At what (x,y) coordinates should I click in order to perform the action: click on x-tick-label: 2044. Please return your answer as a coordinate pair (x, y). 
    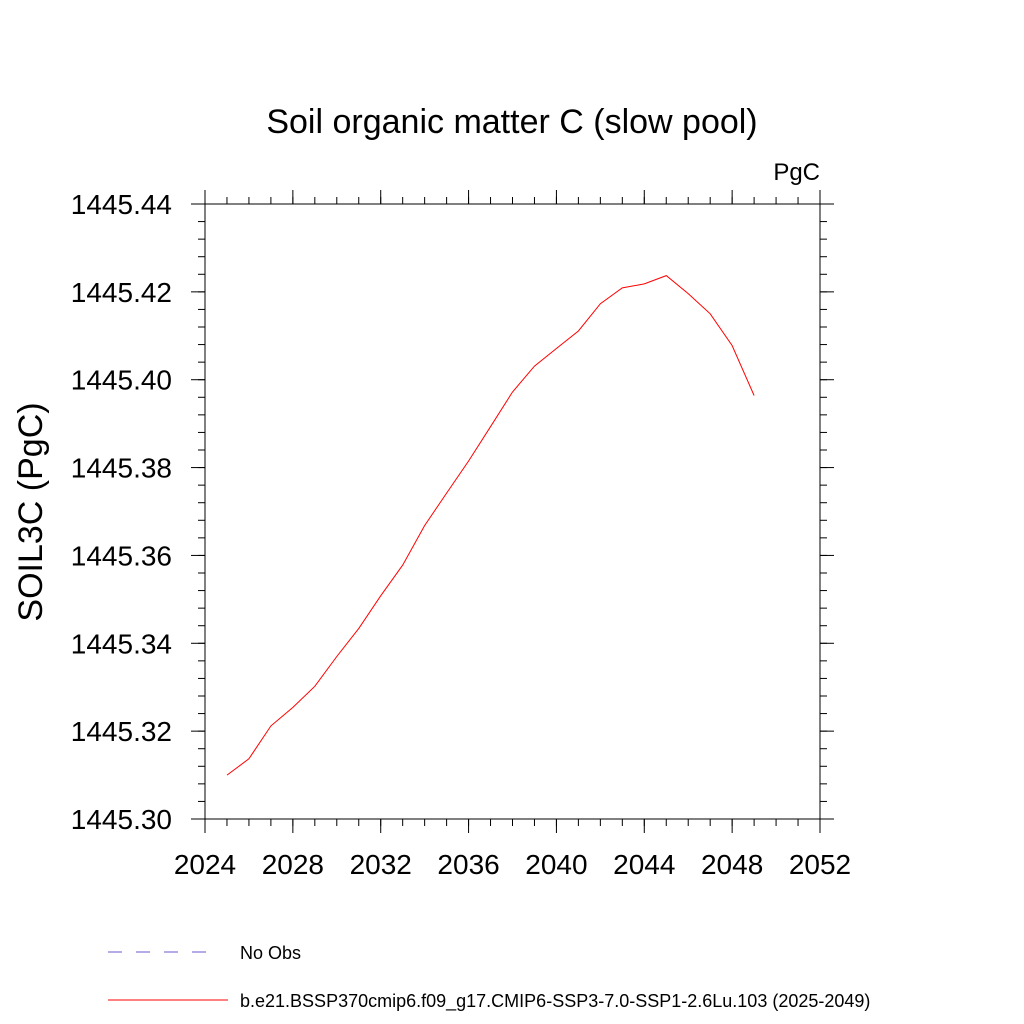
    Looking at the image, I should click on (644, 864).